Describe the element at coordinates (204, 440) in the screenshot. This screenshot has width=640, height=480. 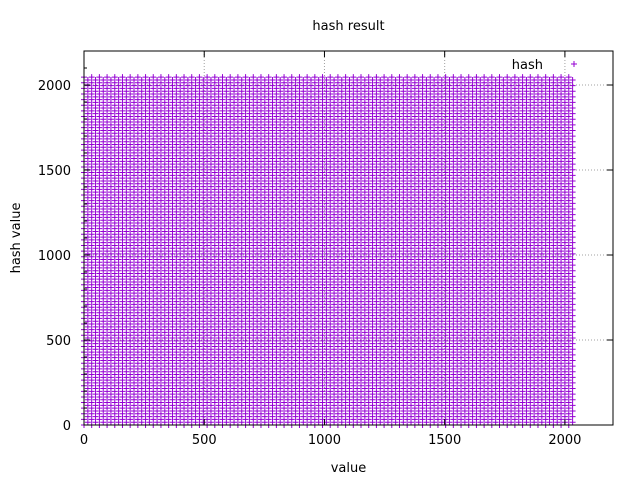
I see `x-tick-label: 500` at that location.